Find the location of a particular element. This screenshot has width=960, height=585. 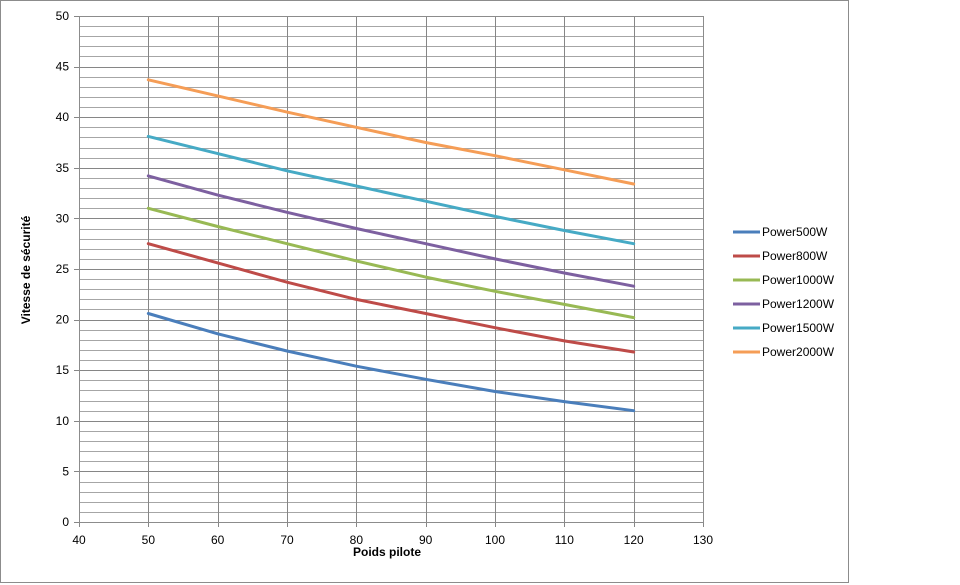

x-tick-label: 70 is located at coordinates (287, 540).